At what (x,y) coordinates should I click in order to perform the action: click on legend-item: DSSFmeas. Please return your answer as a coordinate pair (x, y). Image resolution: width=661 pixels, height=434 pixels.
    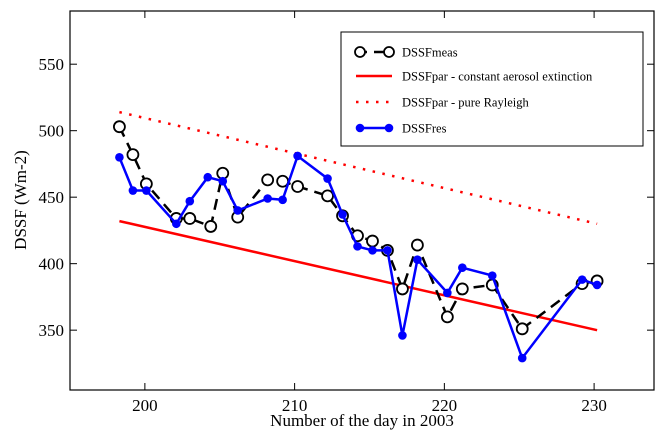
    Looking at the image, I should click on (406, 53).